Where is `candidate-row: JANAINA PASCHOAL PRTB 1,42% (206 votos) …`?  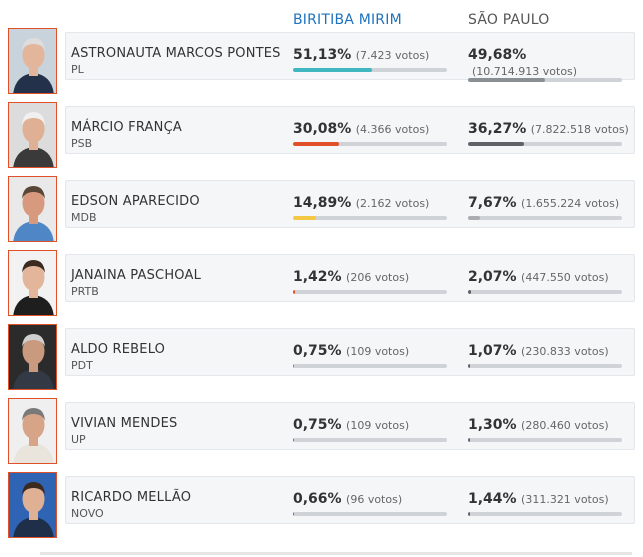
candidate-row: JANAINA PASCHOAL PRTB 1,42% (206 votos) … is located at coordinates (322, 283).